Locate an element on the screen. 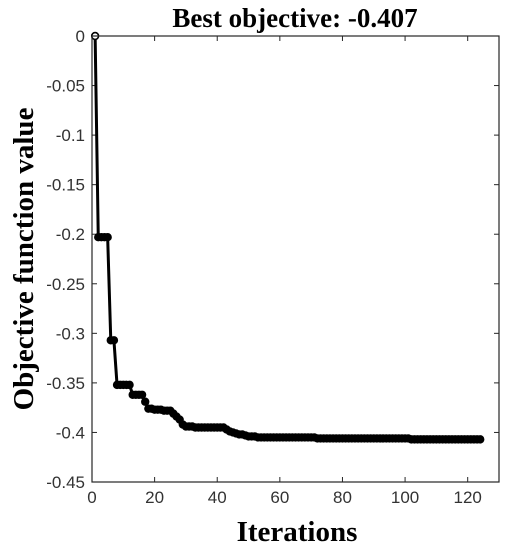 Image resolution: width=513 pixels, height=550 pixels. x-tick-label: 80 is located at coordinates (342, 497).